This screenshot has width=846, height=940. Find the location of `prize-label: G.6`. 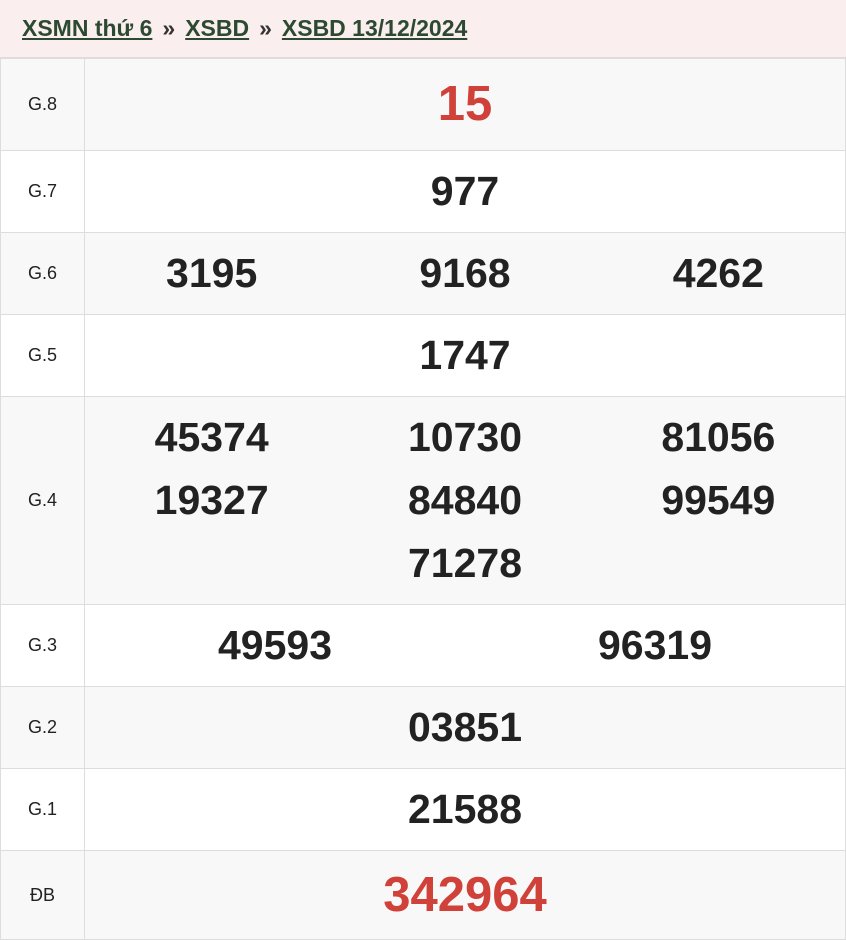

prize-label: G.6 is located at coordinates (42, 273).